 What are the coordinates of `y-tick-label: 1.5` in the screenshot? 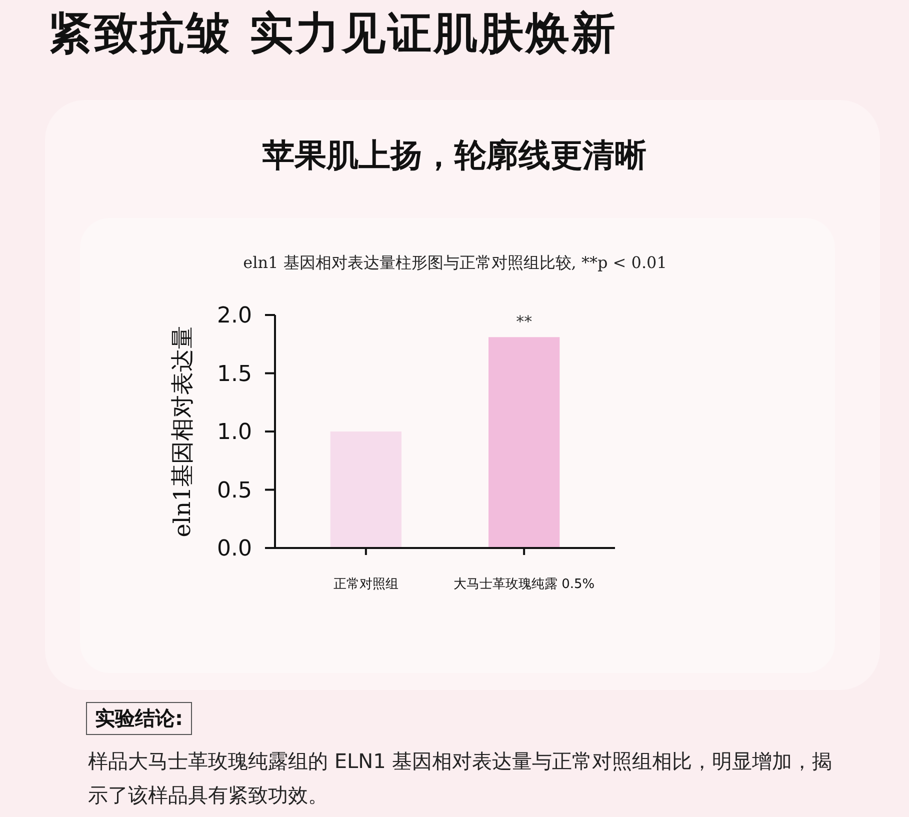 It's located at (234, 374).